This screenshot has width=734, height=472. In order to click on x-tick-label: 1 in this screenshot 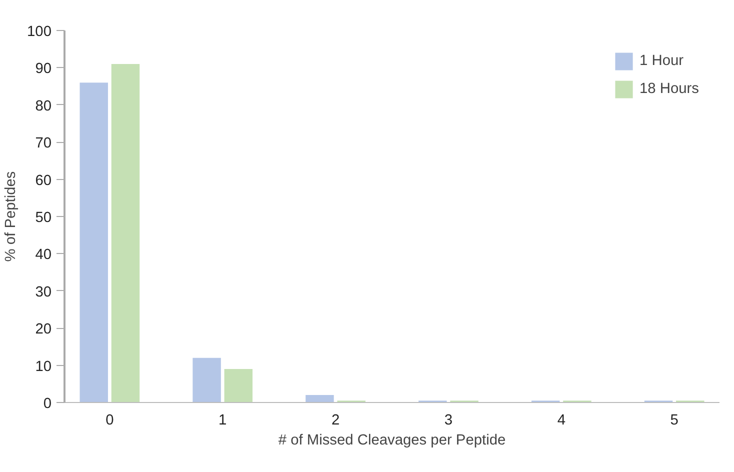, I will do `click(222, 420)`.